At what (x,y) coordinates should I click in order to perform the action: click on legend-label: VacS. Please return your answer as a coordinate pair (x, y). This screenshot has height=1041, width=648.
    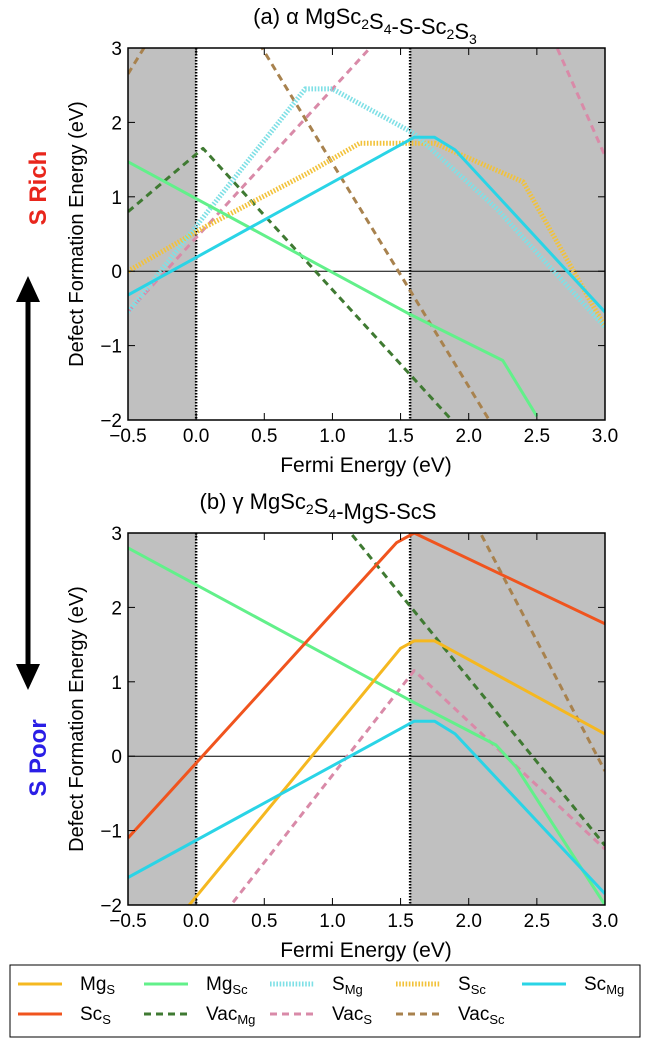
    Looking at the image, I should click on (352, 1015).